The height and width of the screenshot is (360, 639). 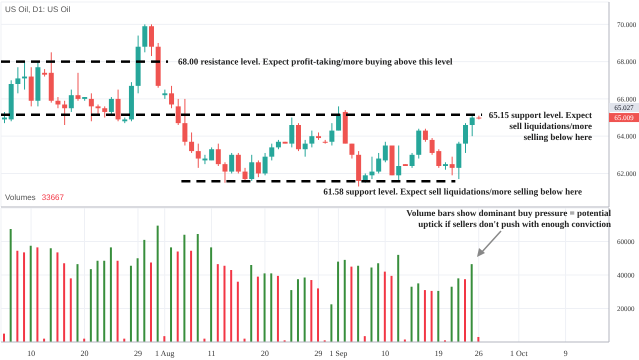 What do you see at coordinates (20, 197) in the screenshot?
I see `chart-title: Volumes` at bounding box center [20, 197].